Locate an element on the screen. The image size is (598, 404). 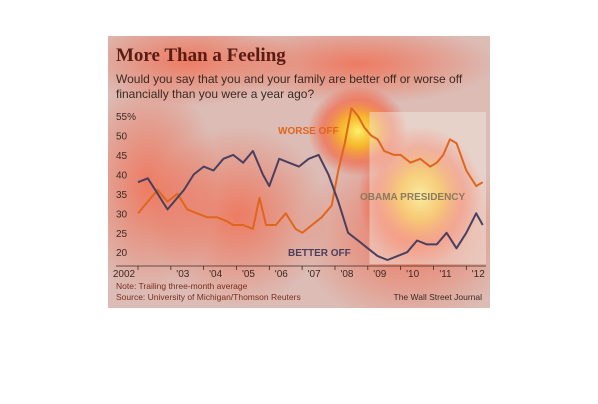
x-tick-label: '12 is located at coordinates (478, 274).